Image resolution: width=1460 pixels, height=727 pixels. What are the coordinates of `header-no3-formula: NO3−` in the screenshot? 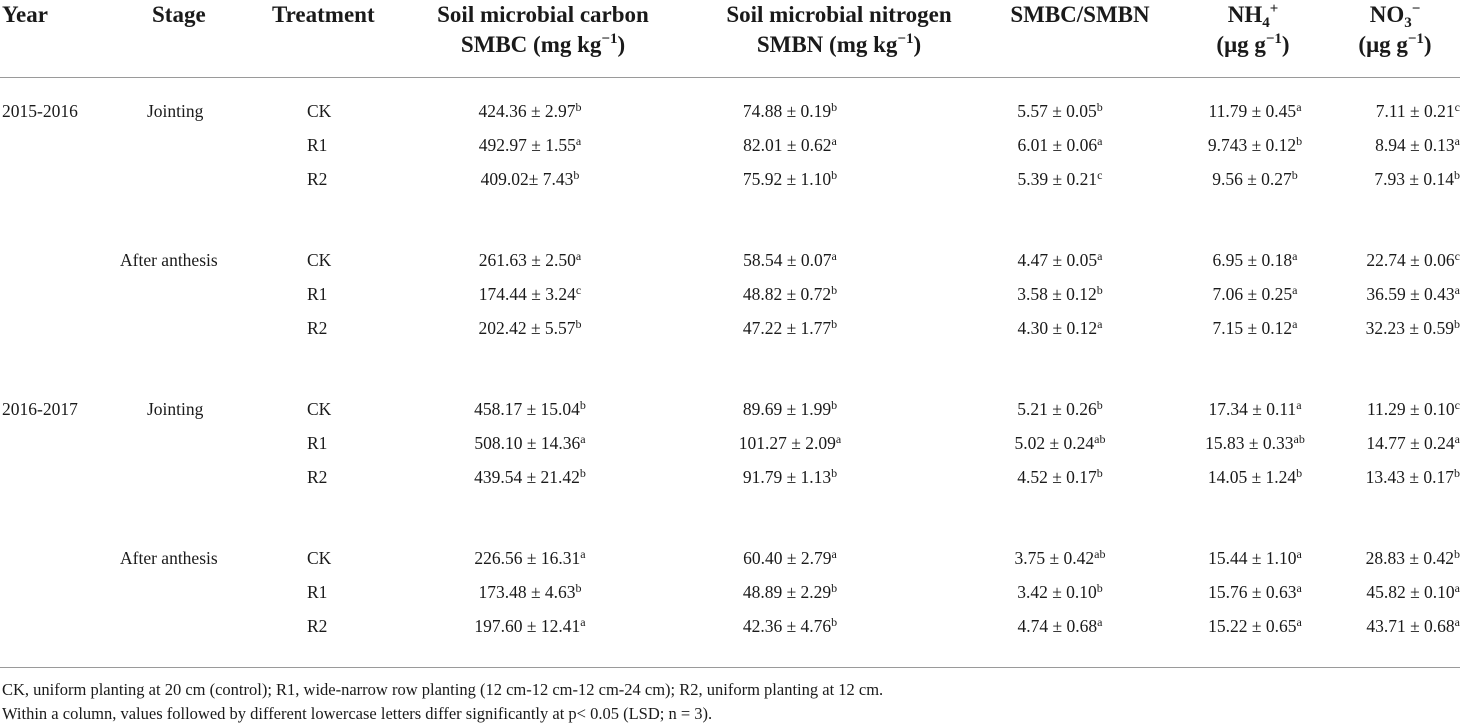 It's located at (1395, 16).